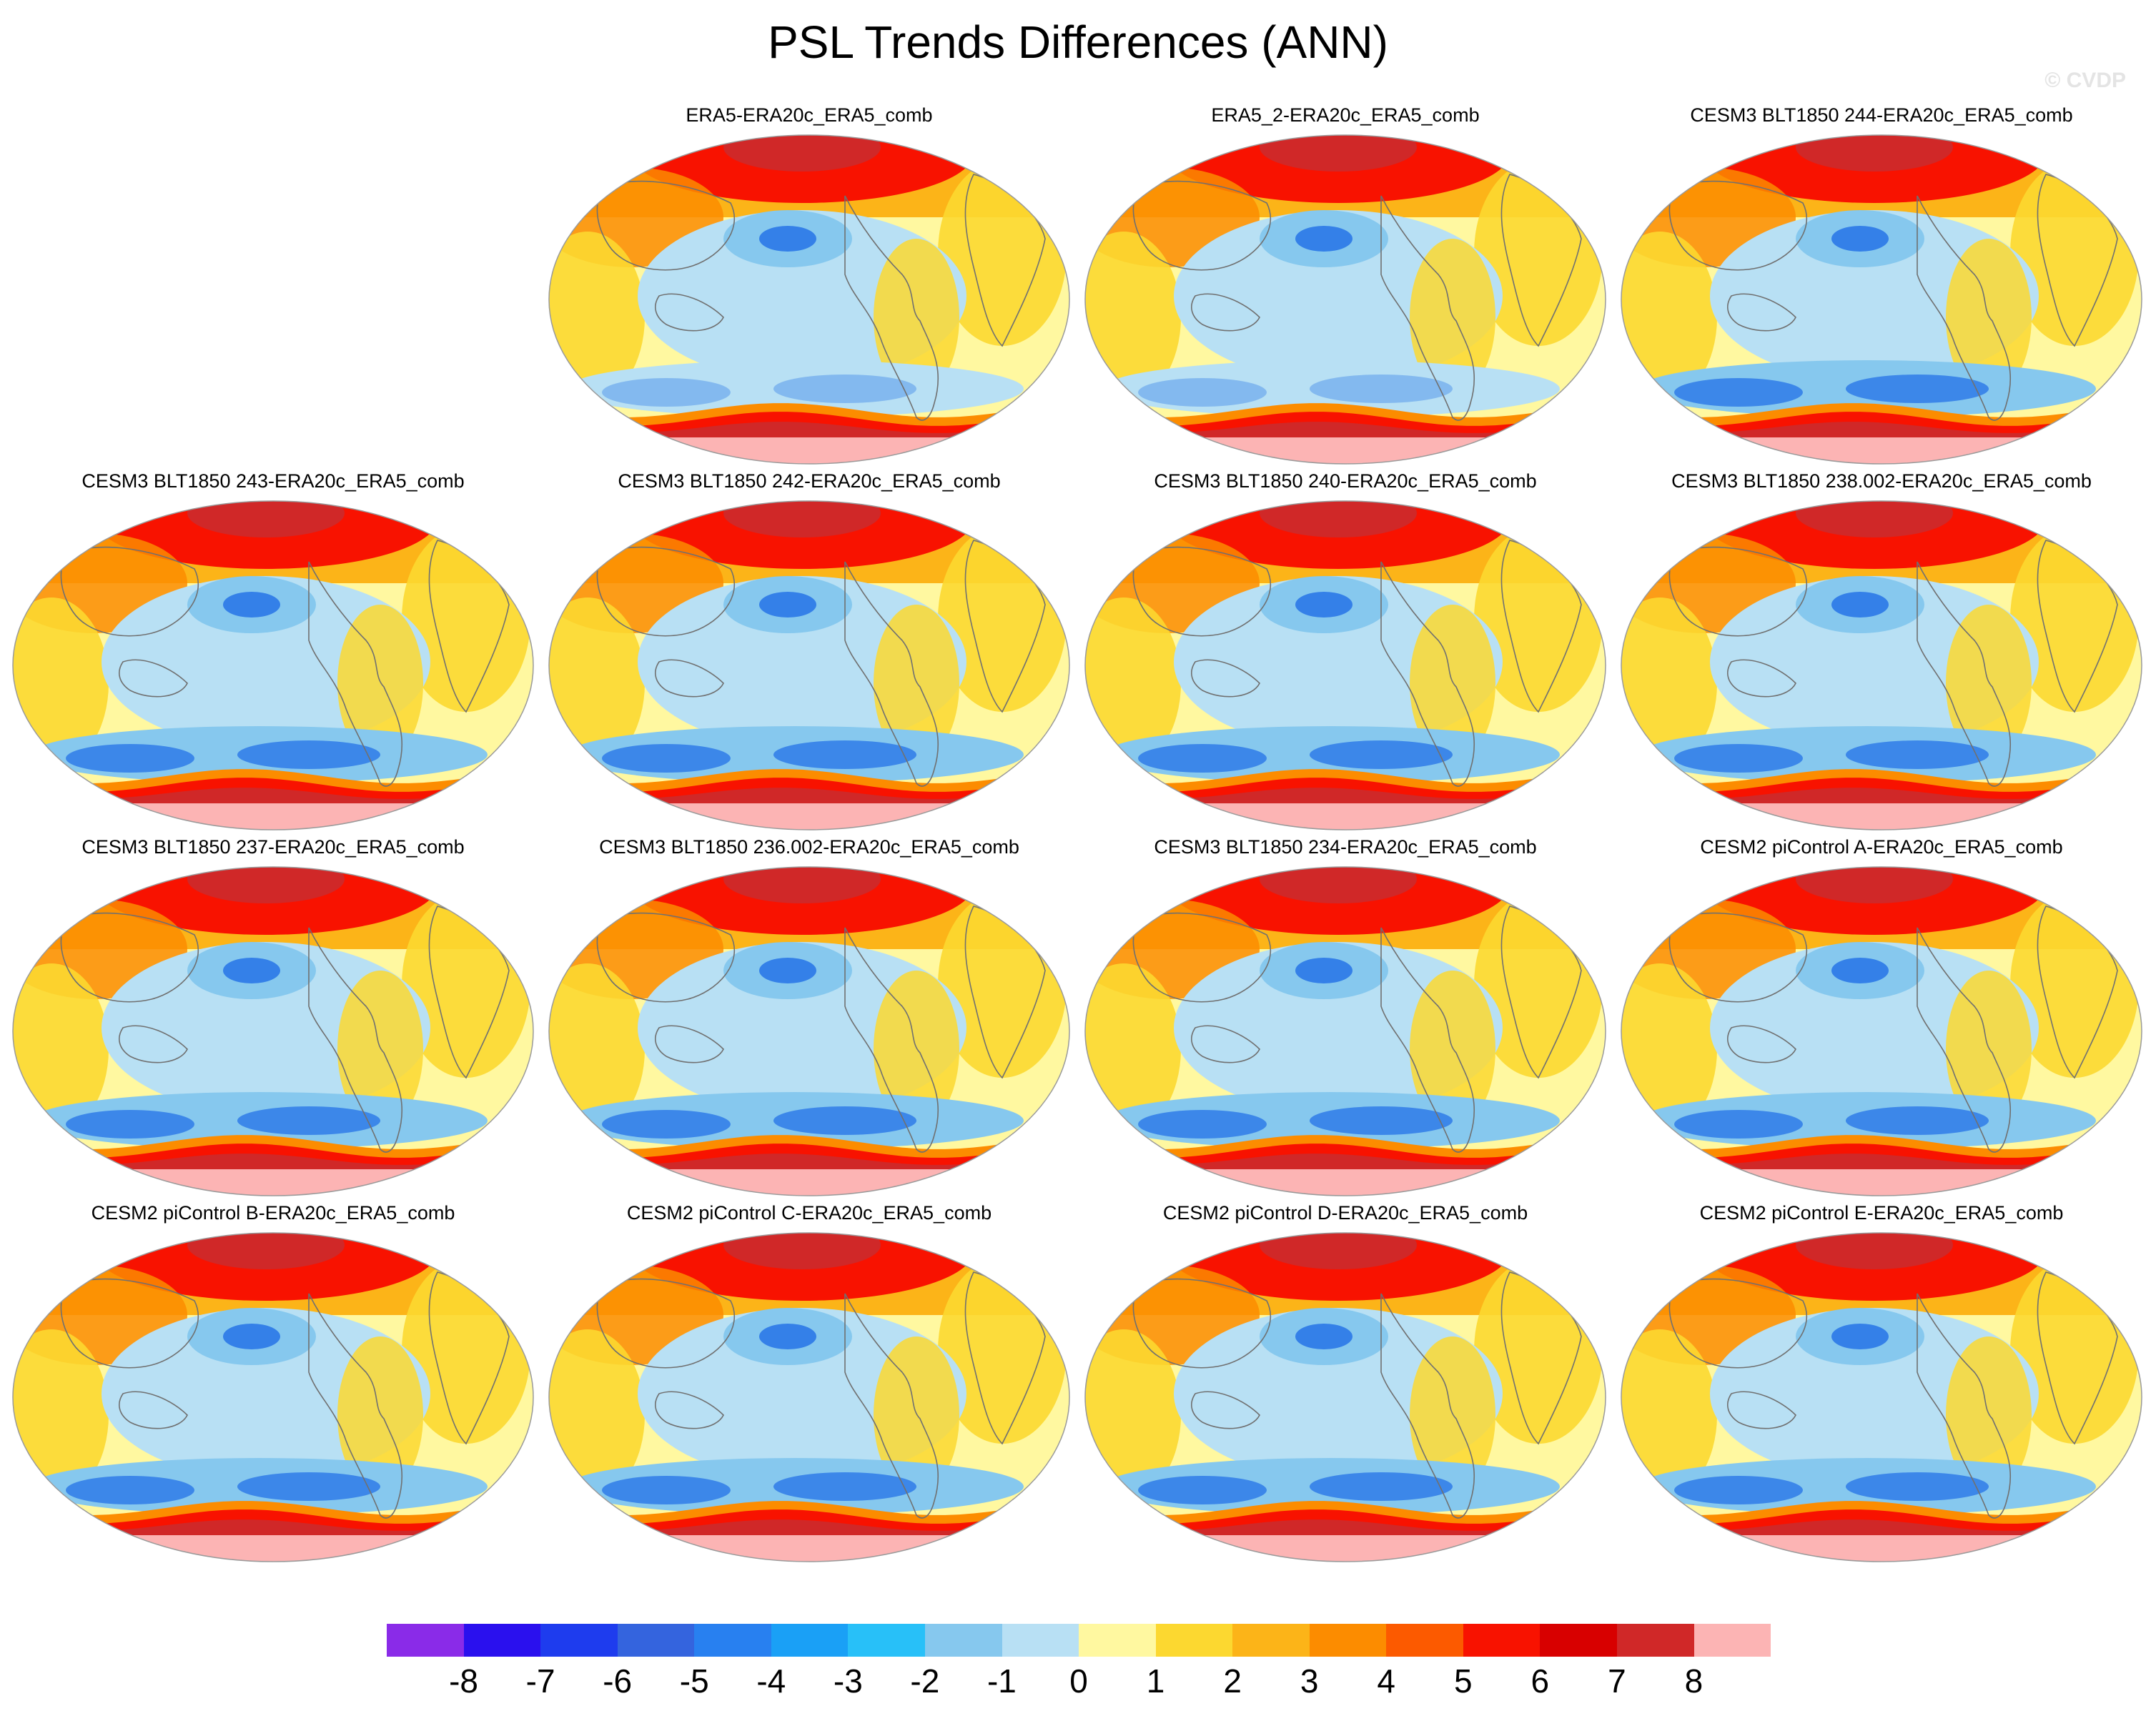  What do you see at coordinates (1617, 1681) in the screenshot?
I see `colorbar-tick-label: 7` at bounding box center [1617, 1681].